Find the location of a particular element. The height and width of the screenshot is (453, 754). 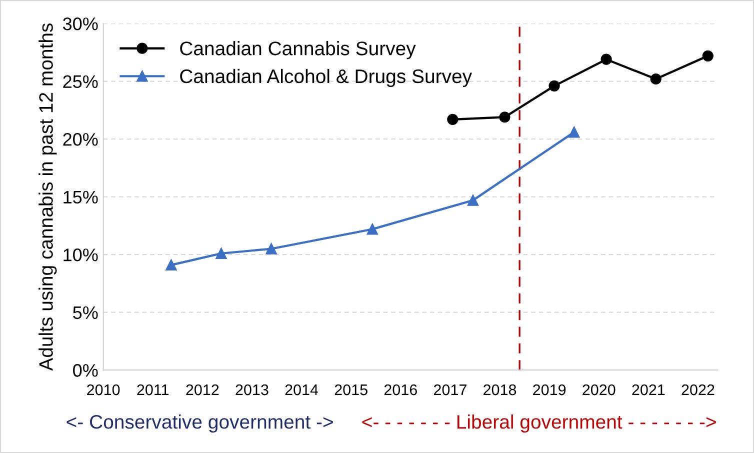

x-tick-label: 2022 is located at coordinates (698, 390).